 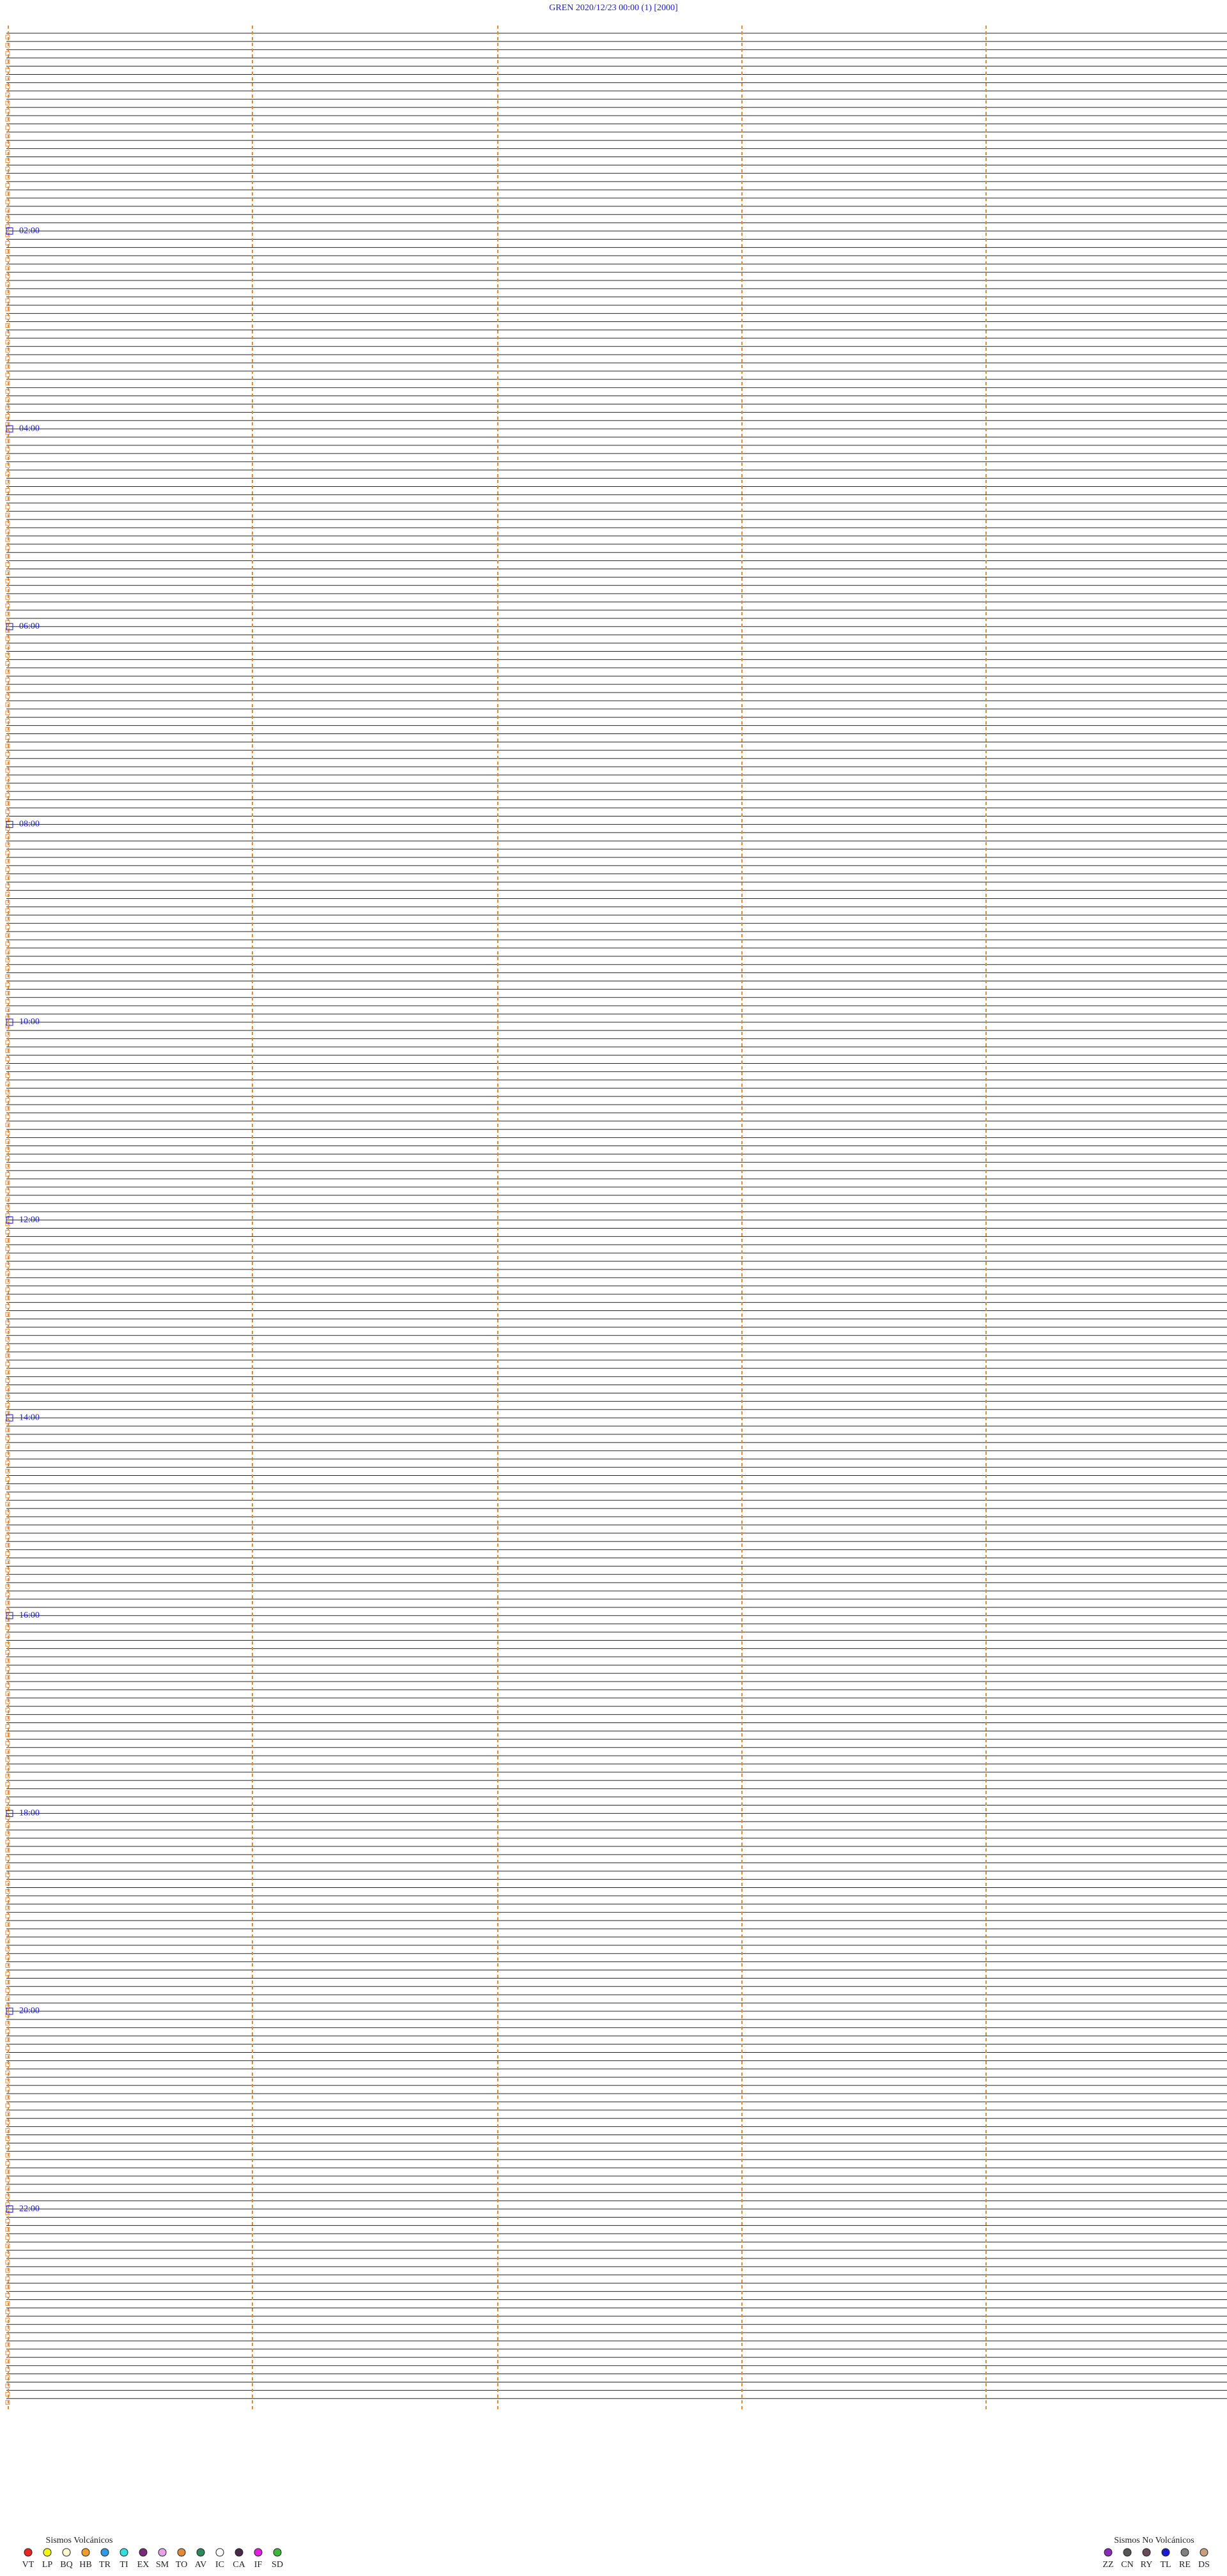 I want to click on legend-code: TI, so click(x=124, y=2565).